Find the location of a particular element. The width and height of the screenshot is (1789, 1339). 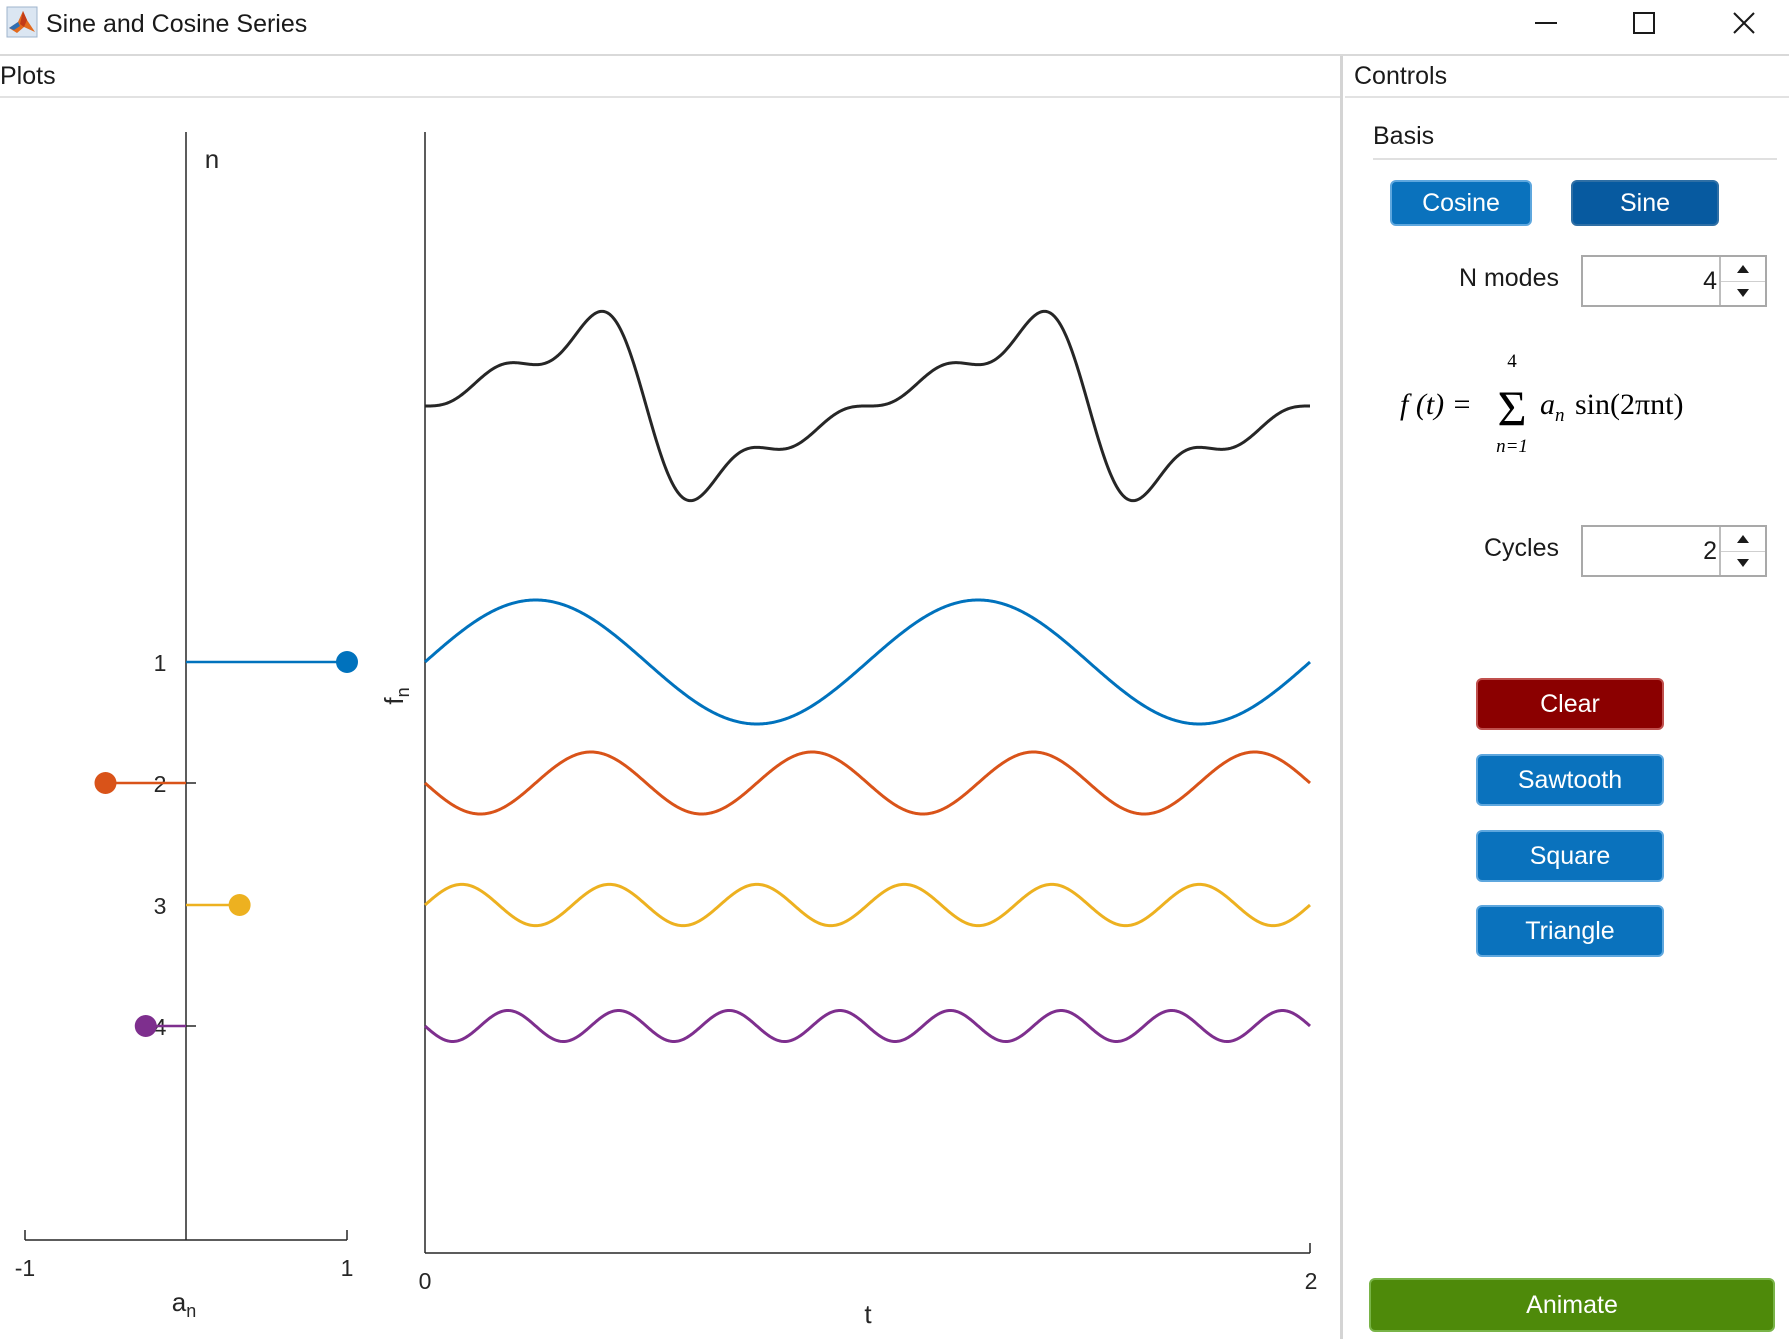

maximize-button is located at coordinates (1644, 23).